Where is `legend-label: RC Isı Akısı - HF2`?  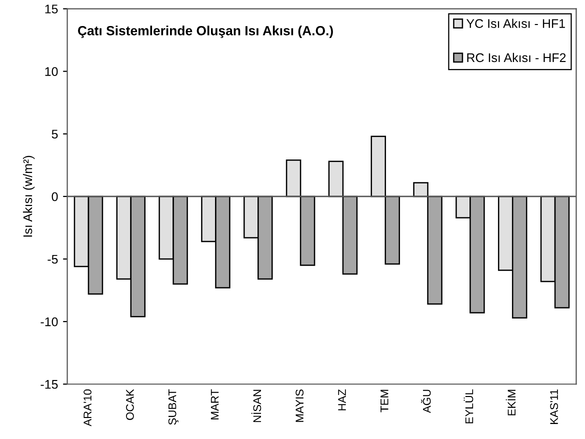
legend-label: RC Isı Akısı - HF2 is located at coordinates (516, 57).